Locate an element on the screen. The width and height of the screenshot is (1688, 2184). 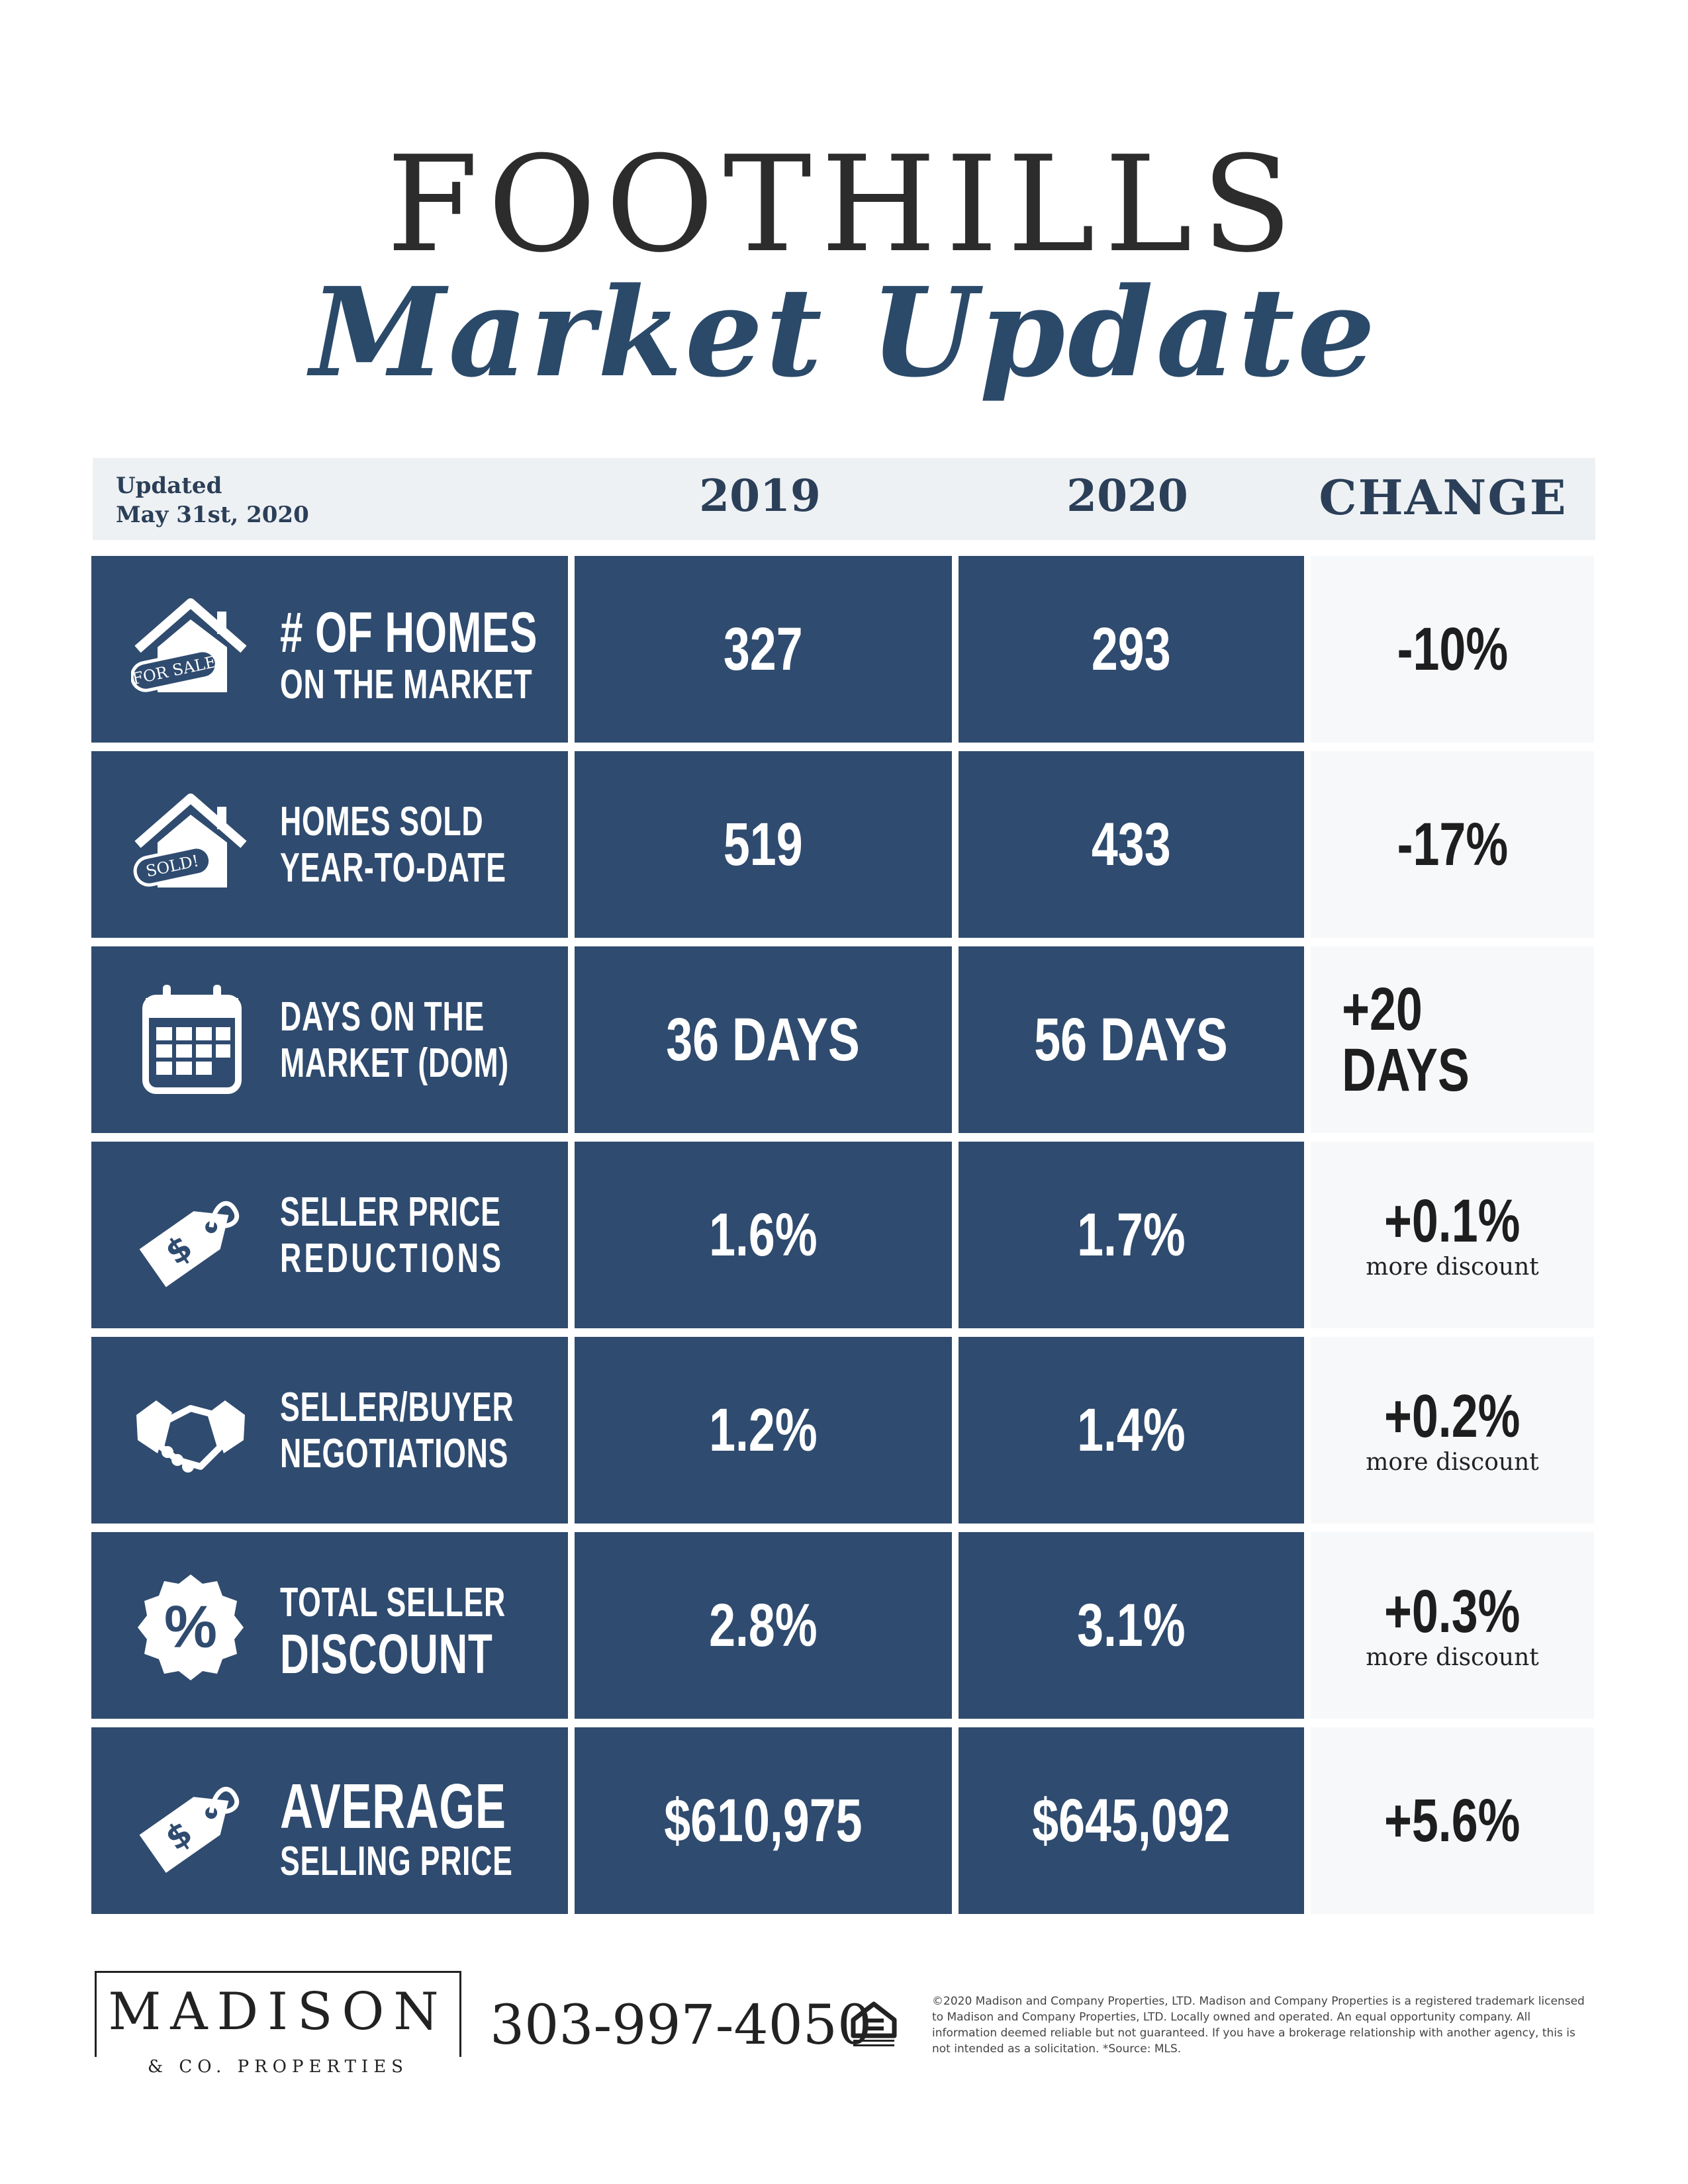
row-label-cell: % TOTAL SELLER DISCOUNT is located at coordinates (329, 1625).